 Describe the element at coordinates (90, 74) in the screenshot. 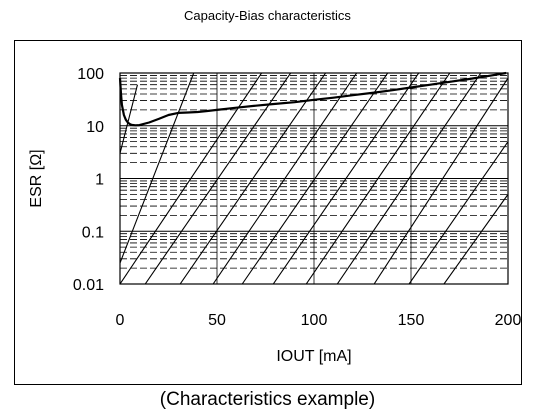

I see `y-tick-label: 100` at that location.